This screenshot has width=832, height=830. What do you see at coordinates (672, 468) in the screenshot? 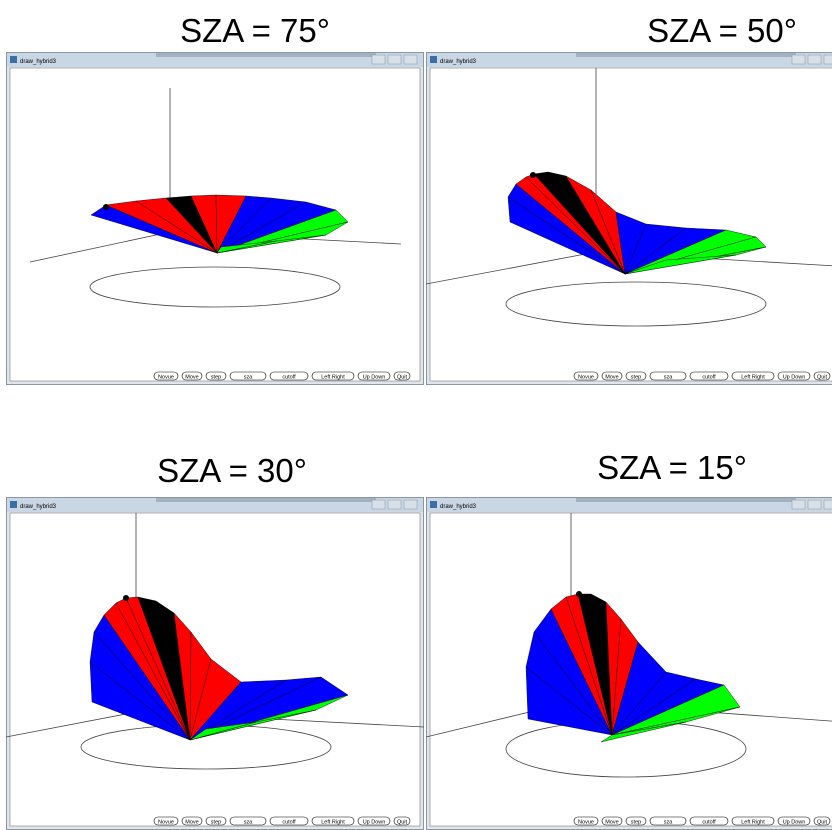
I see `panel-label: SZA = 15°` at bounding box center [672, 468].